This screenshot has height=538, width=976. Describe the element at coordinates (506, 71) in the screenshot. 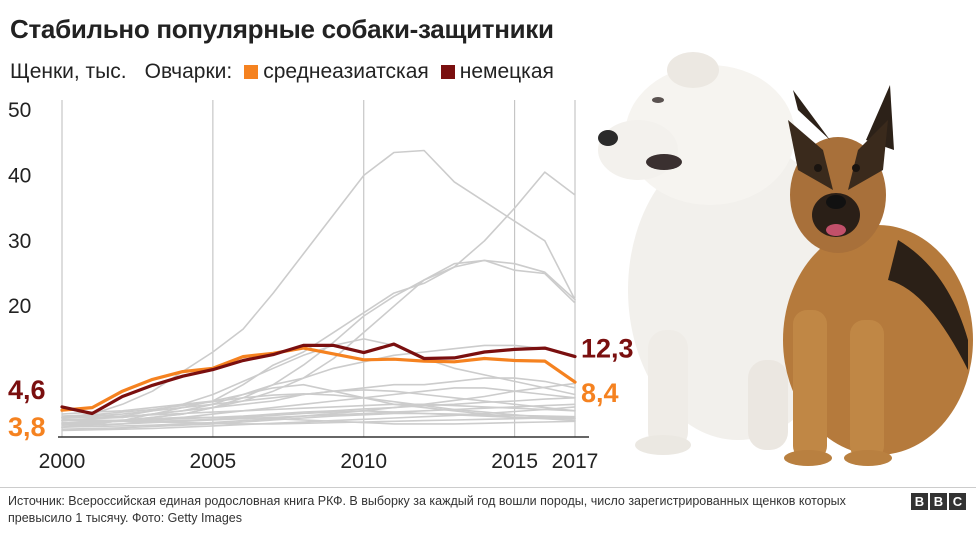

I see `legend-item-german: немецкая` at that location.